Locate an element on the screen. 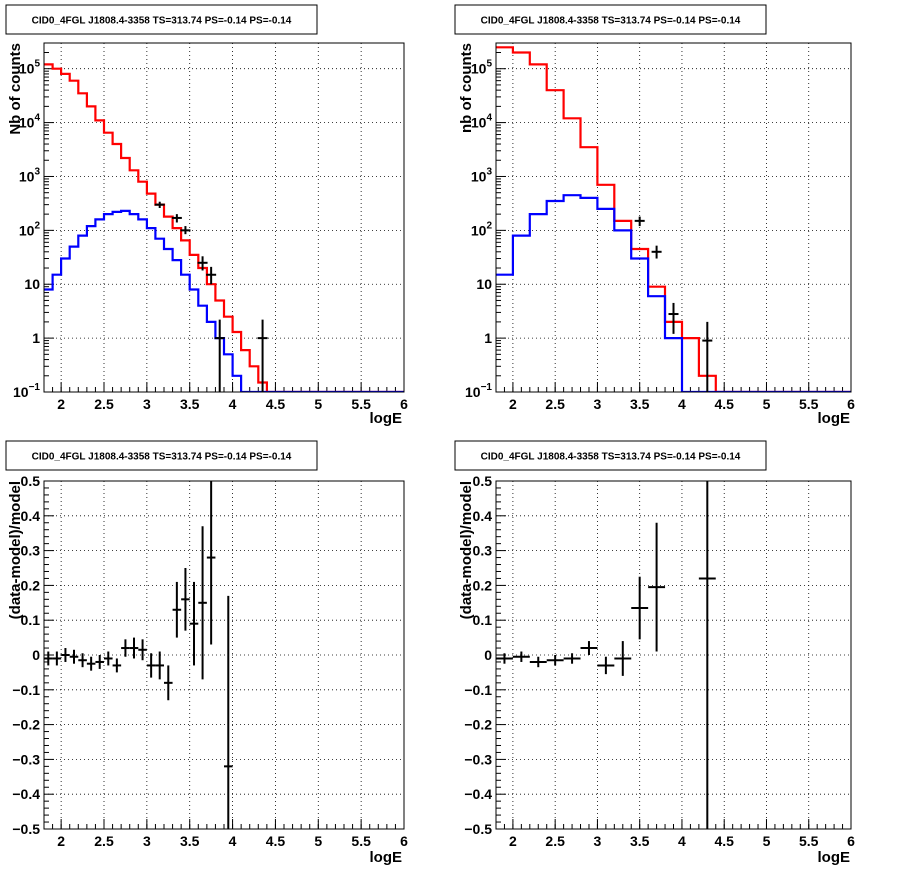 This screenshot has width=898, height=880. y-tick-label: 10² is located at coordinates (30, 229).